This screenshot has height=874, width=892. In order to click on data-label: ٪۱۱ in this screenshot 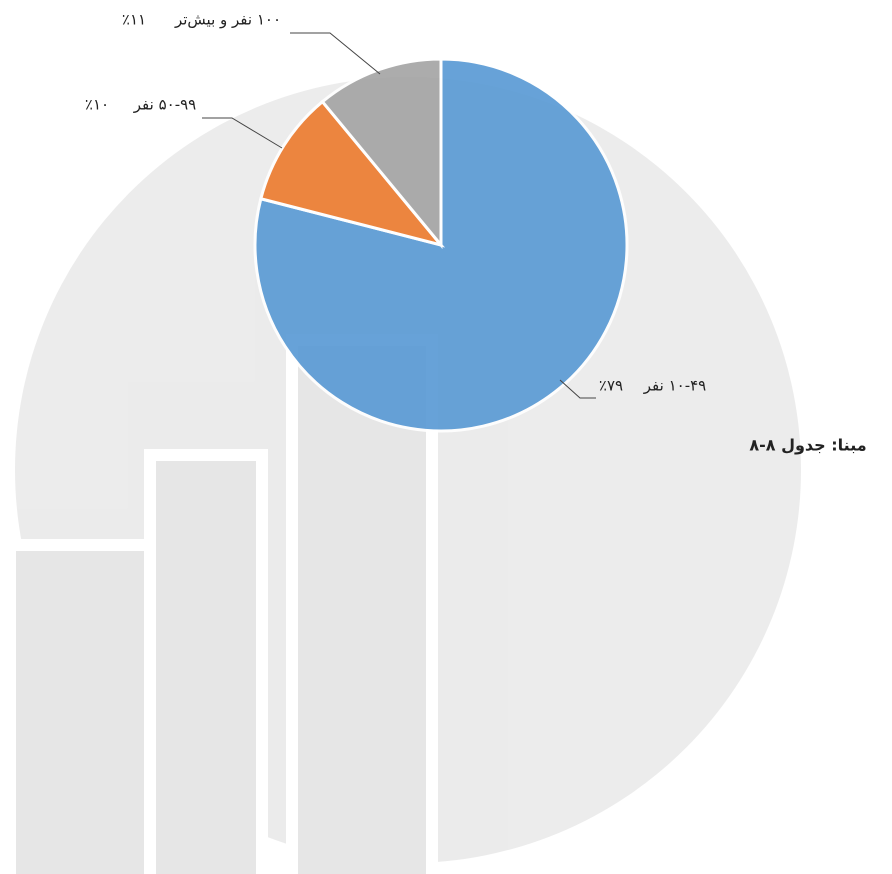, I will do `click(134, 20)`.